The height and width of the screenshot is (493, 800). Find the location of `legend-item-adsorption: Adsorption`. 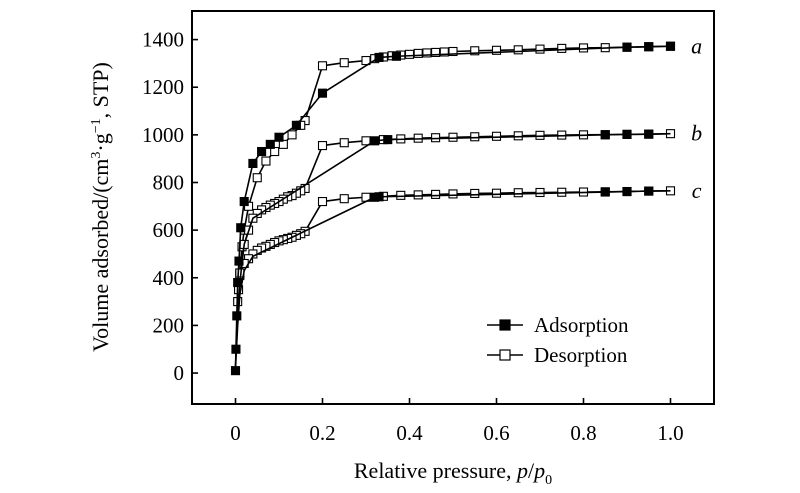

legend-item-adsorption: Adsorption is located at coordinates (558, 325).